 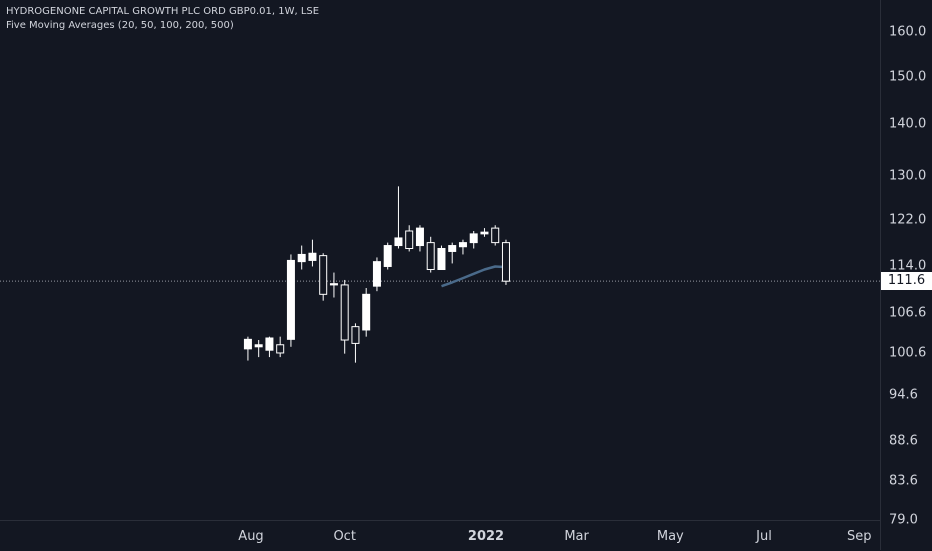 What do you see at coordinates (908, 124) in the screenshot?
I see `price-tick-label: 140.0` at bounding box center [908, 124].